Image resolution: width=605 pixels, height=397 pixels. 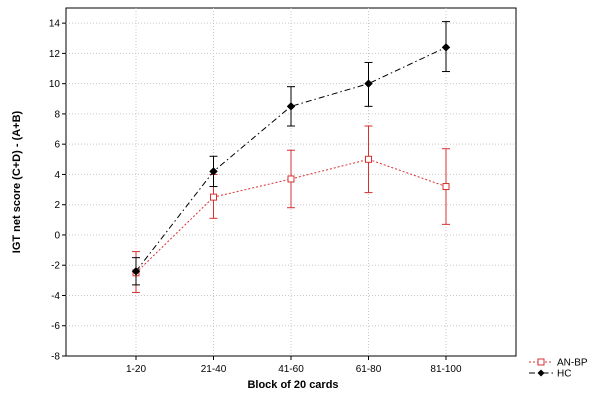 I want to click on y-tick-label: 6, so click(x=57, y=145).